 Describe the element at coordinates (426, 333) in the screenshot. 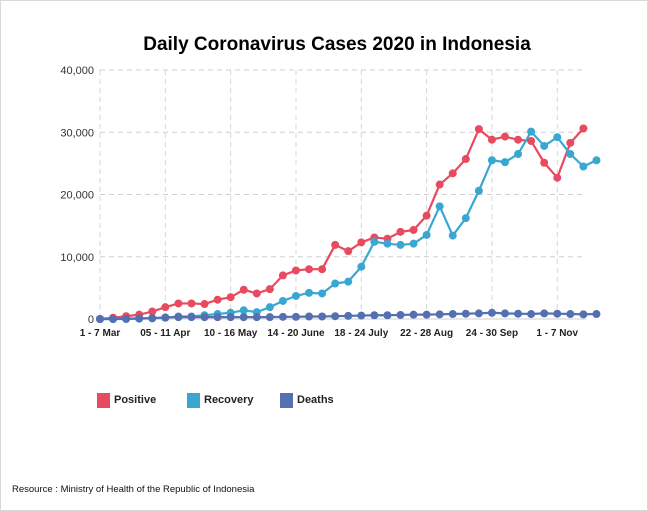

I see `x-tick-label: 22 - 28 Aug` at that location.